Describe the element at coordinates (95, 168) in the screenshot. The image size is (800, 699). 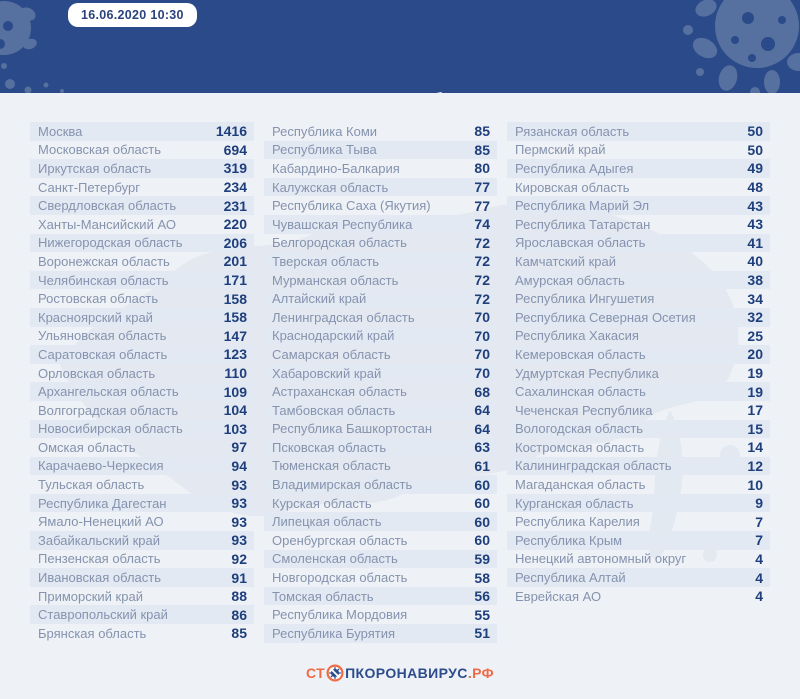
I see `region-name: Иркутская область` at that location.